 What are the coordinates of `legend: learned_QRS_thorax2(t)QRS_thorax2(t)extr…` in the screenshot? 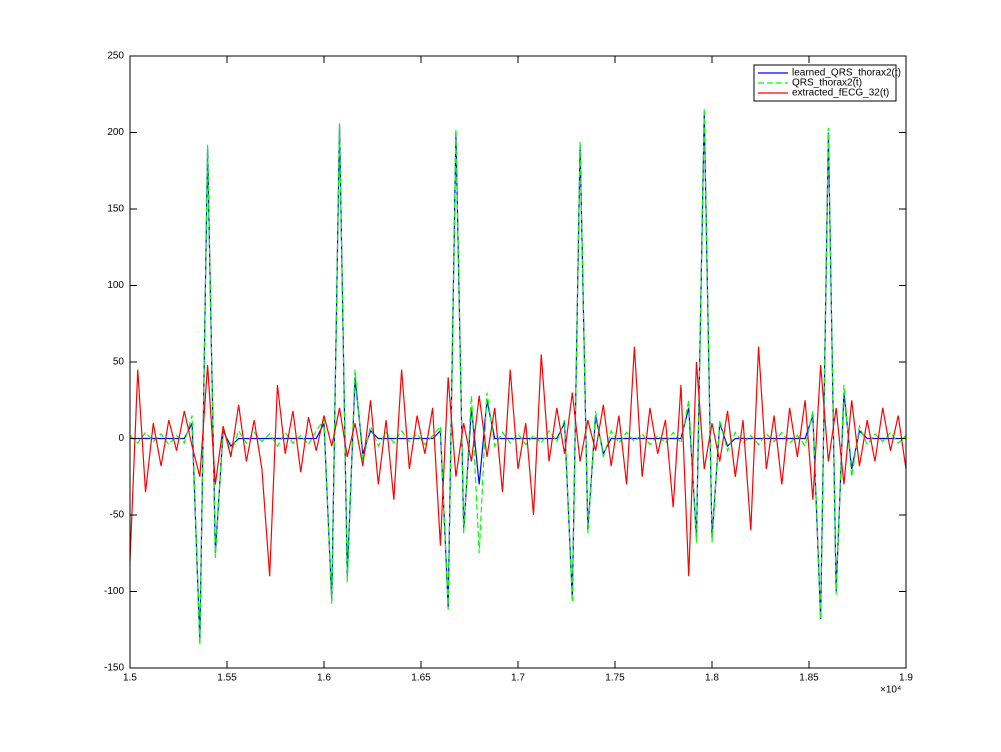 It's located at (827, 83).